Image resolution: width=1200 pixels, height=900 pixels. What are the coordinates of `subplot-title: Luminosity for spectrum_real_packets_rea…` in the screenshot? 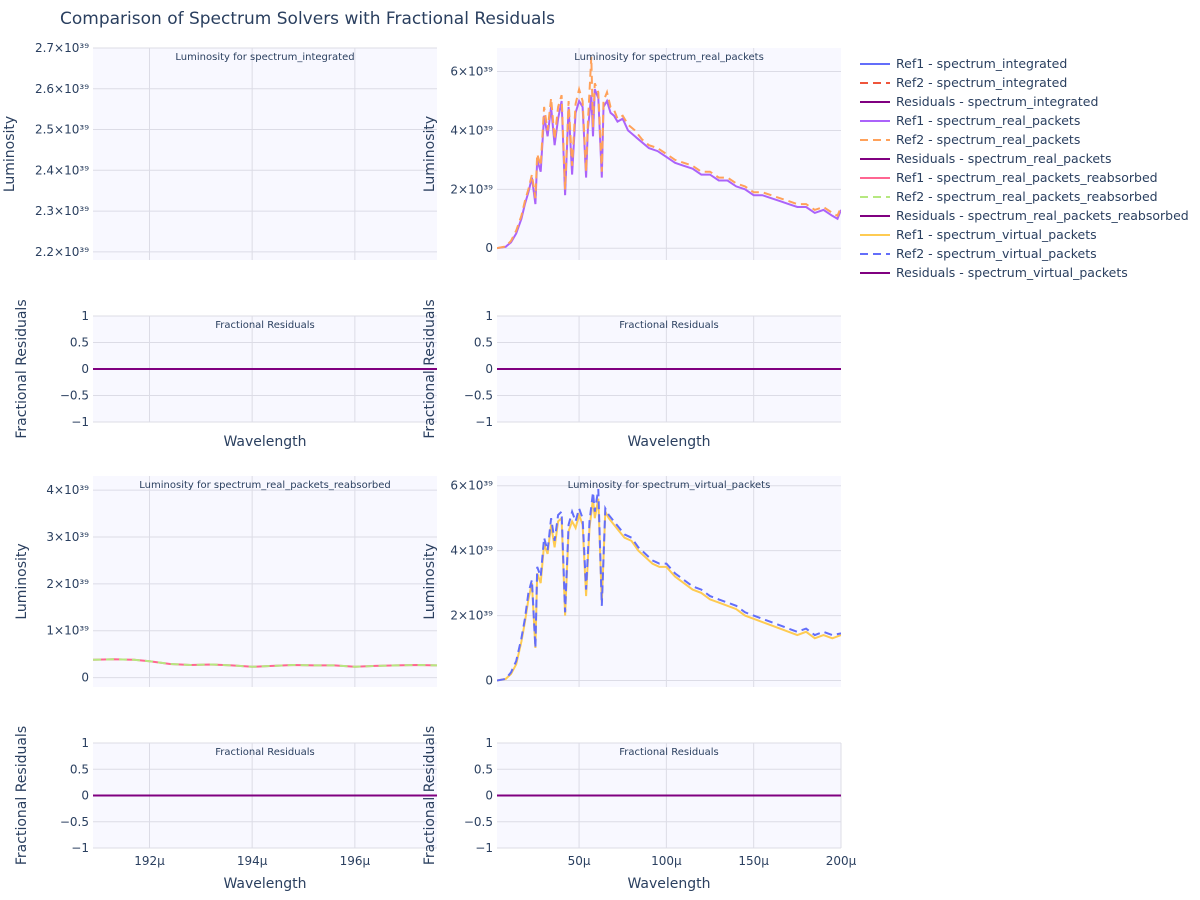 It's located at (264, 485).